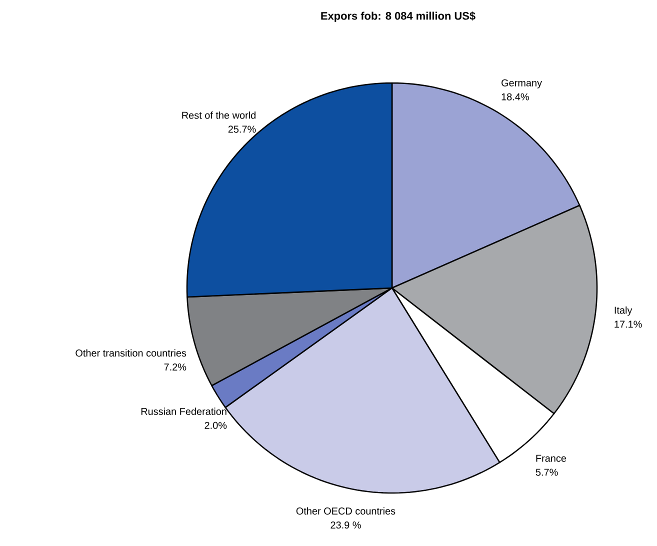  Describe the element at coordinates (398, 17) in the screenshot. I see `chart-title: Expors fob: 8 084 million US$` at that location.